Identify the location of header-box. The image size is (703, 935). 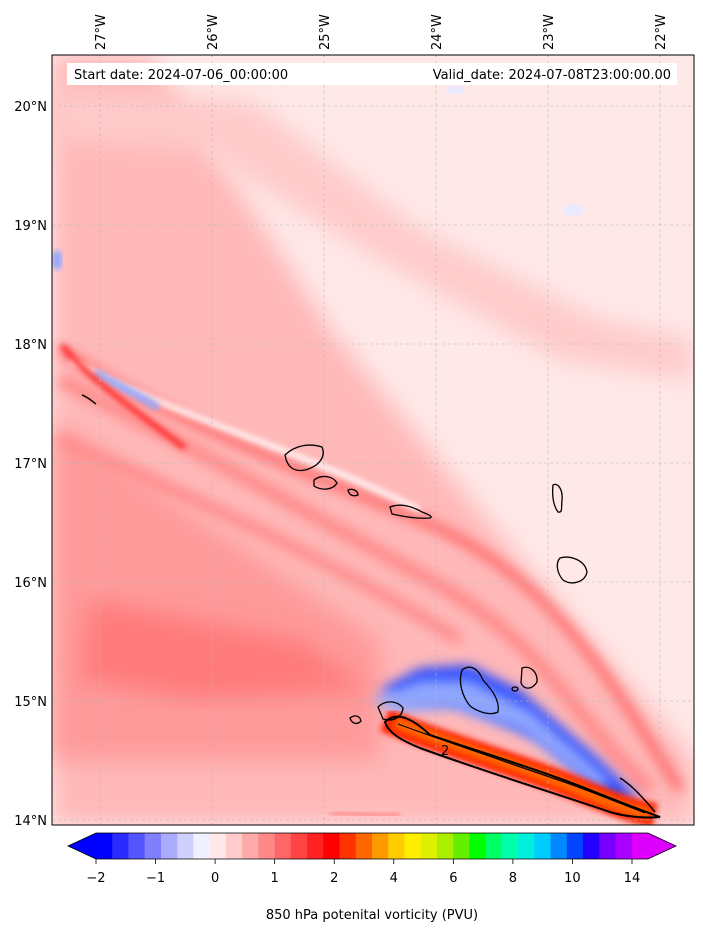
(372, 74).